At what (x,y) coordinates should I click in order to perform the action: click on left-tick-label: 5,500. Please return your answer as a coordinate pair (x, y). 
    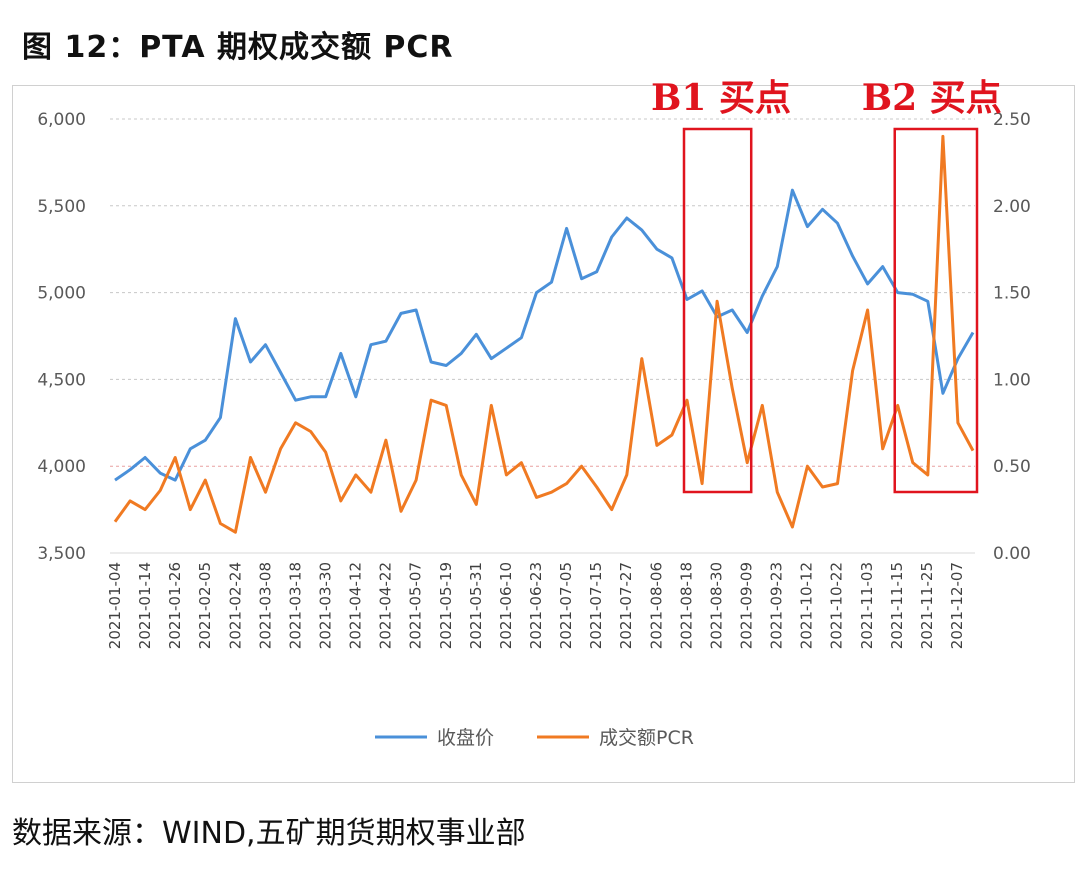
    Looking at the image, I should click on (61, 207).